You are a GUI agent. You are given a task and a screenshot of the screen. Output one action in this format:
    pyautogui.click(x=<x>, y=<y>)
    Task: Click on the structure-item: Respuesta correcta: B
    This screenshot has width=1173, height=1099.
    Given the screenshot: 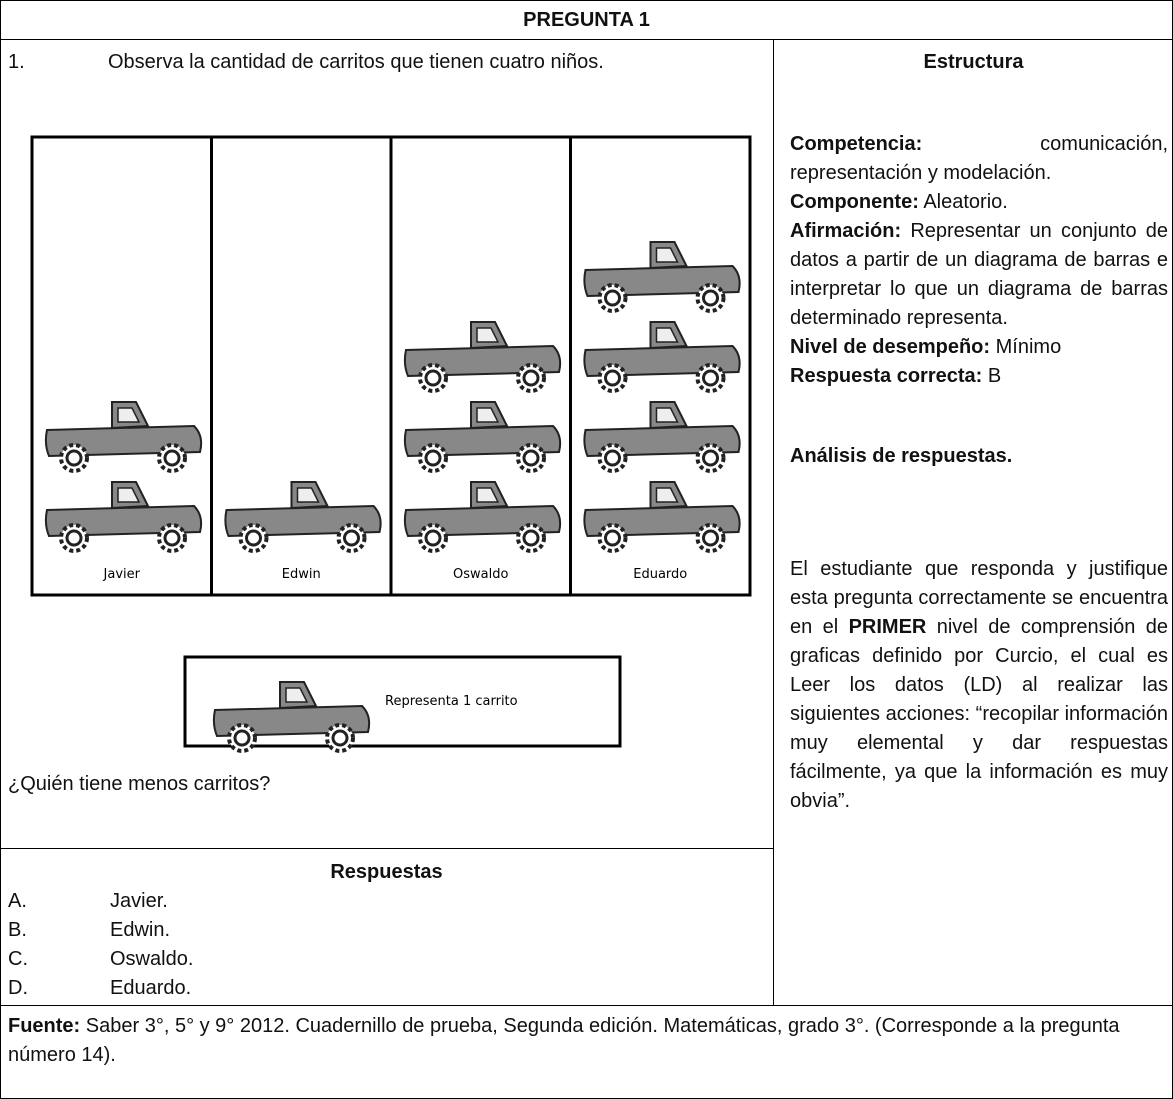 What is the action you would take?
    pyautogui.click(x=979, y=376)
    